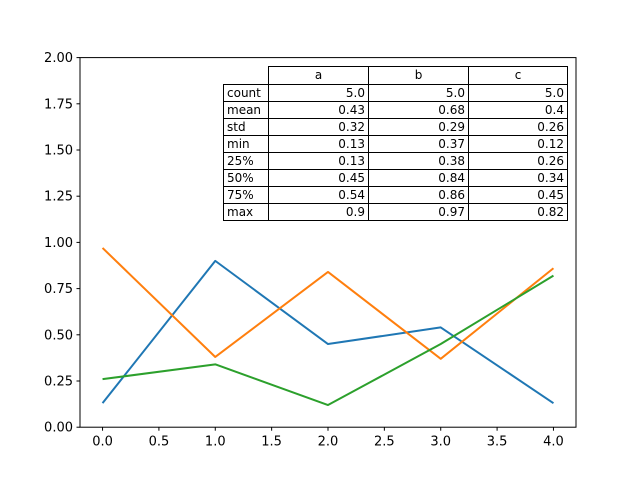 The height and width of the screenshot is (480, 640). Describe the element at coordinates (418, 110) in the screenshot. I see `stats-table-value-cell: 0.68` at that location.